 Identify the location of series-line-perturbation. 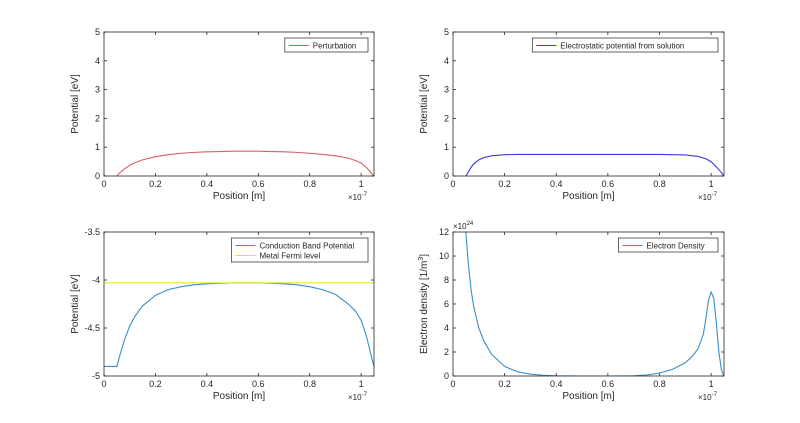
(245, 163).